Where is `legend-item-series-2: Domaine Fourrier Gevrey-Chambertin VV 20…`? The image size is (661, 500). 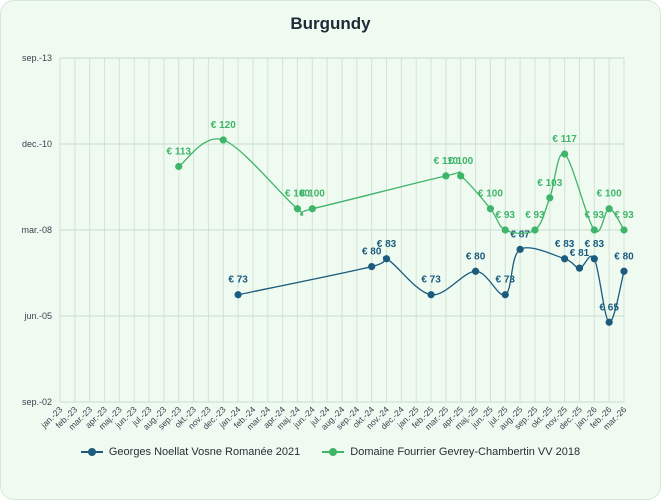 legend-item-series-2: Domaine Fourrier Gevrey-Chambertin VV 20… is located at coordinates (451, 452).